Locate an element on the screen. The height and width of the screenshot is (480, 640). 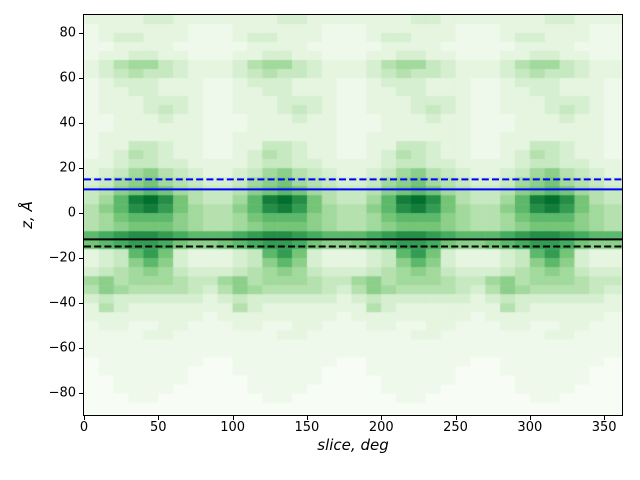
hlines-overlay is located at coordinates (353, 213).